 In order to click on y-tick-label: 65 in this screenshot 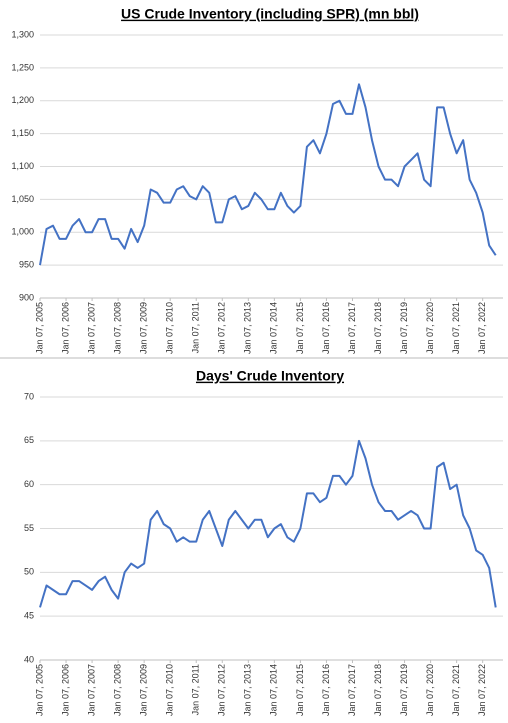, I will do `click(29, 440)`.